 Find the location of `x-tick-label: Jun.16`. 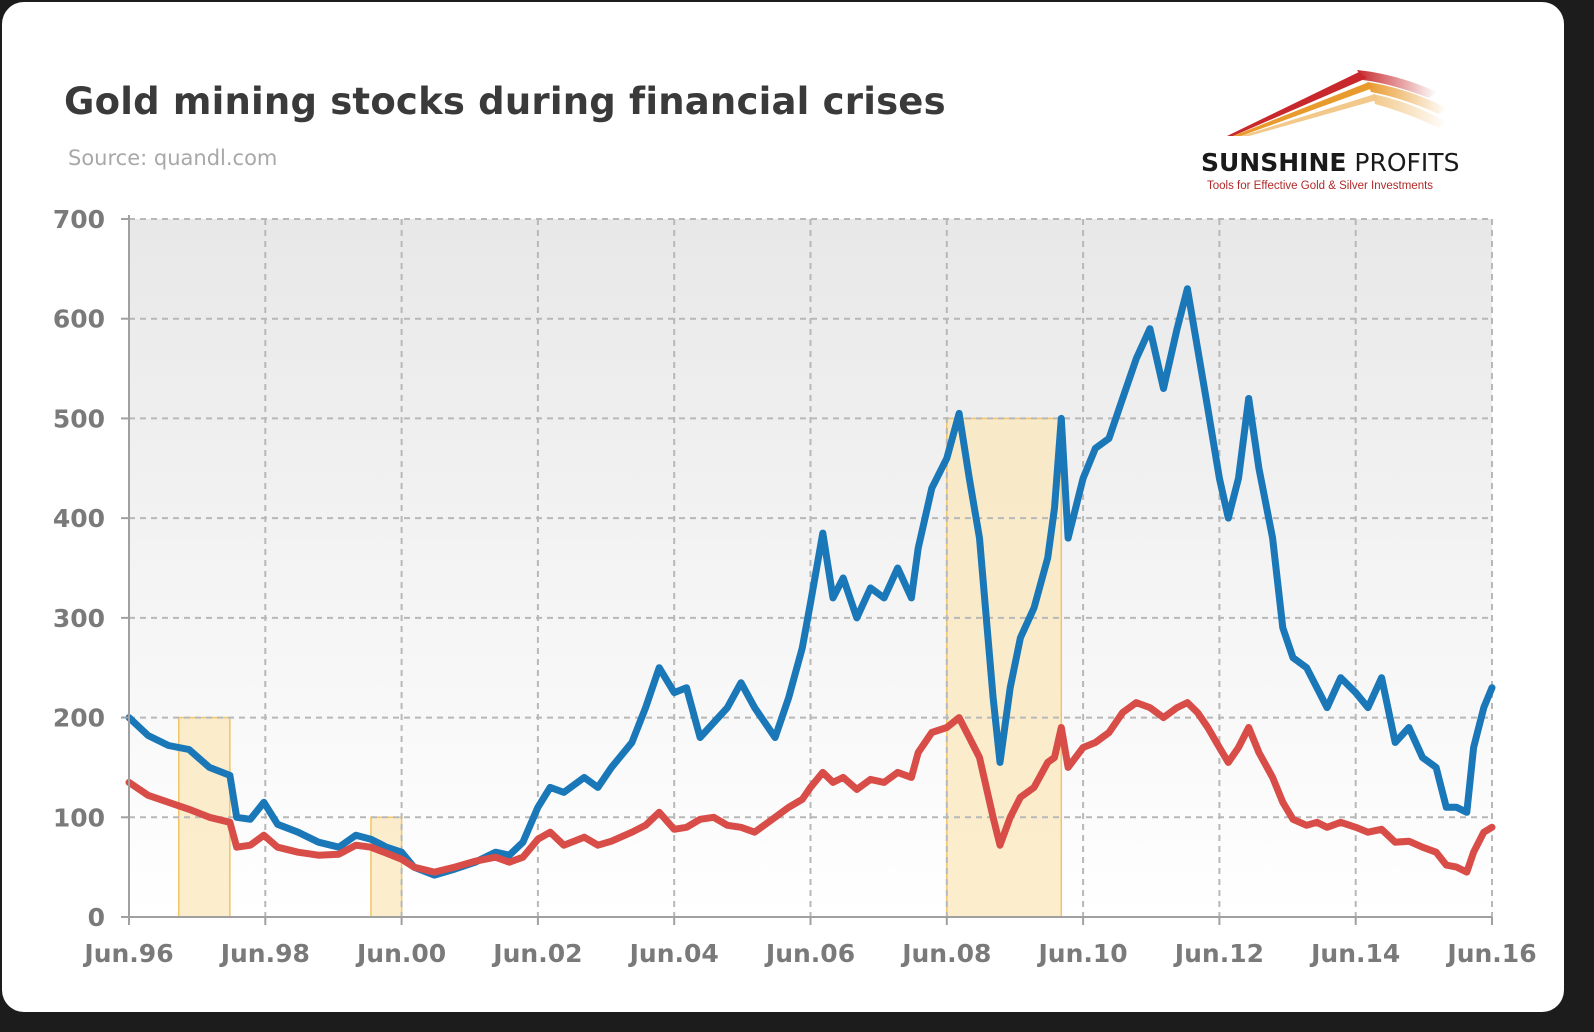

x-tick-label: Jun.16 is located at coordinates (1490, 953).